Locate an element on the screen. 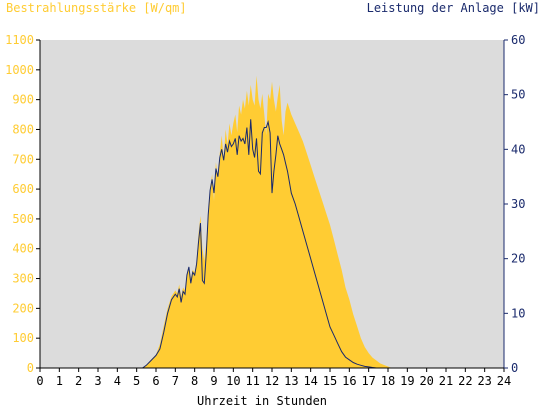  x-tick-label: 17 is located at coordinates (368, 381).